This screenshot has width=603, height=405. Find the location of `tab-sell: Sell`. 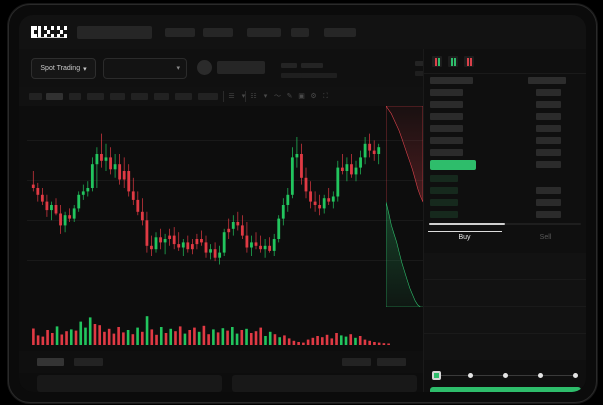

tab-sell: Sell is located at coordinates (545, 237).